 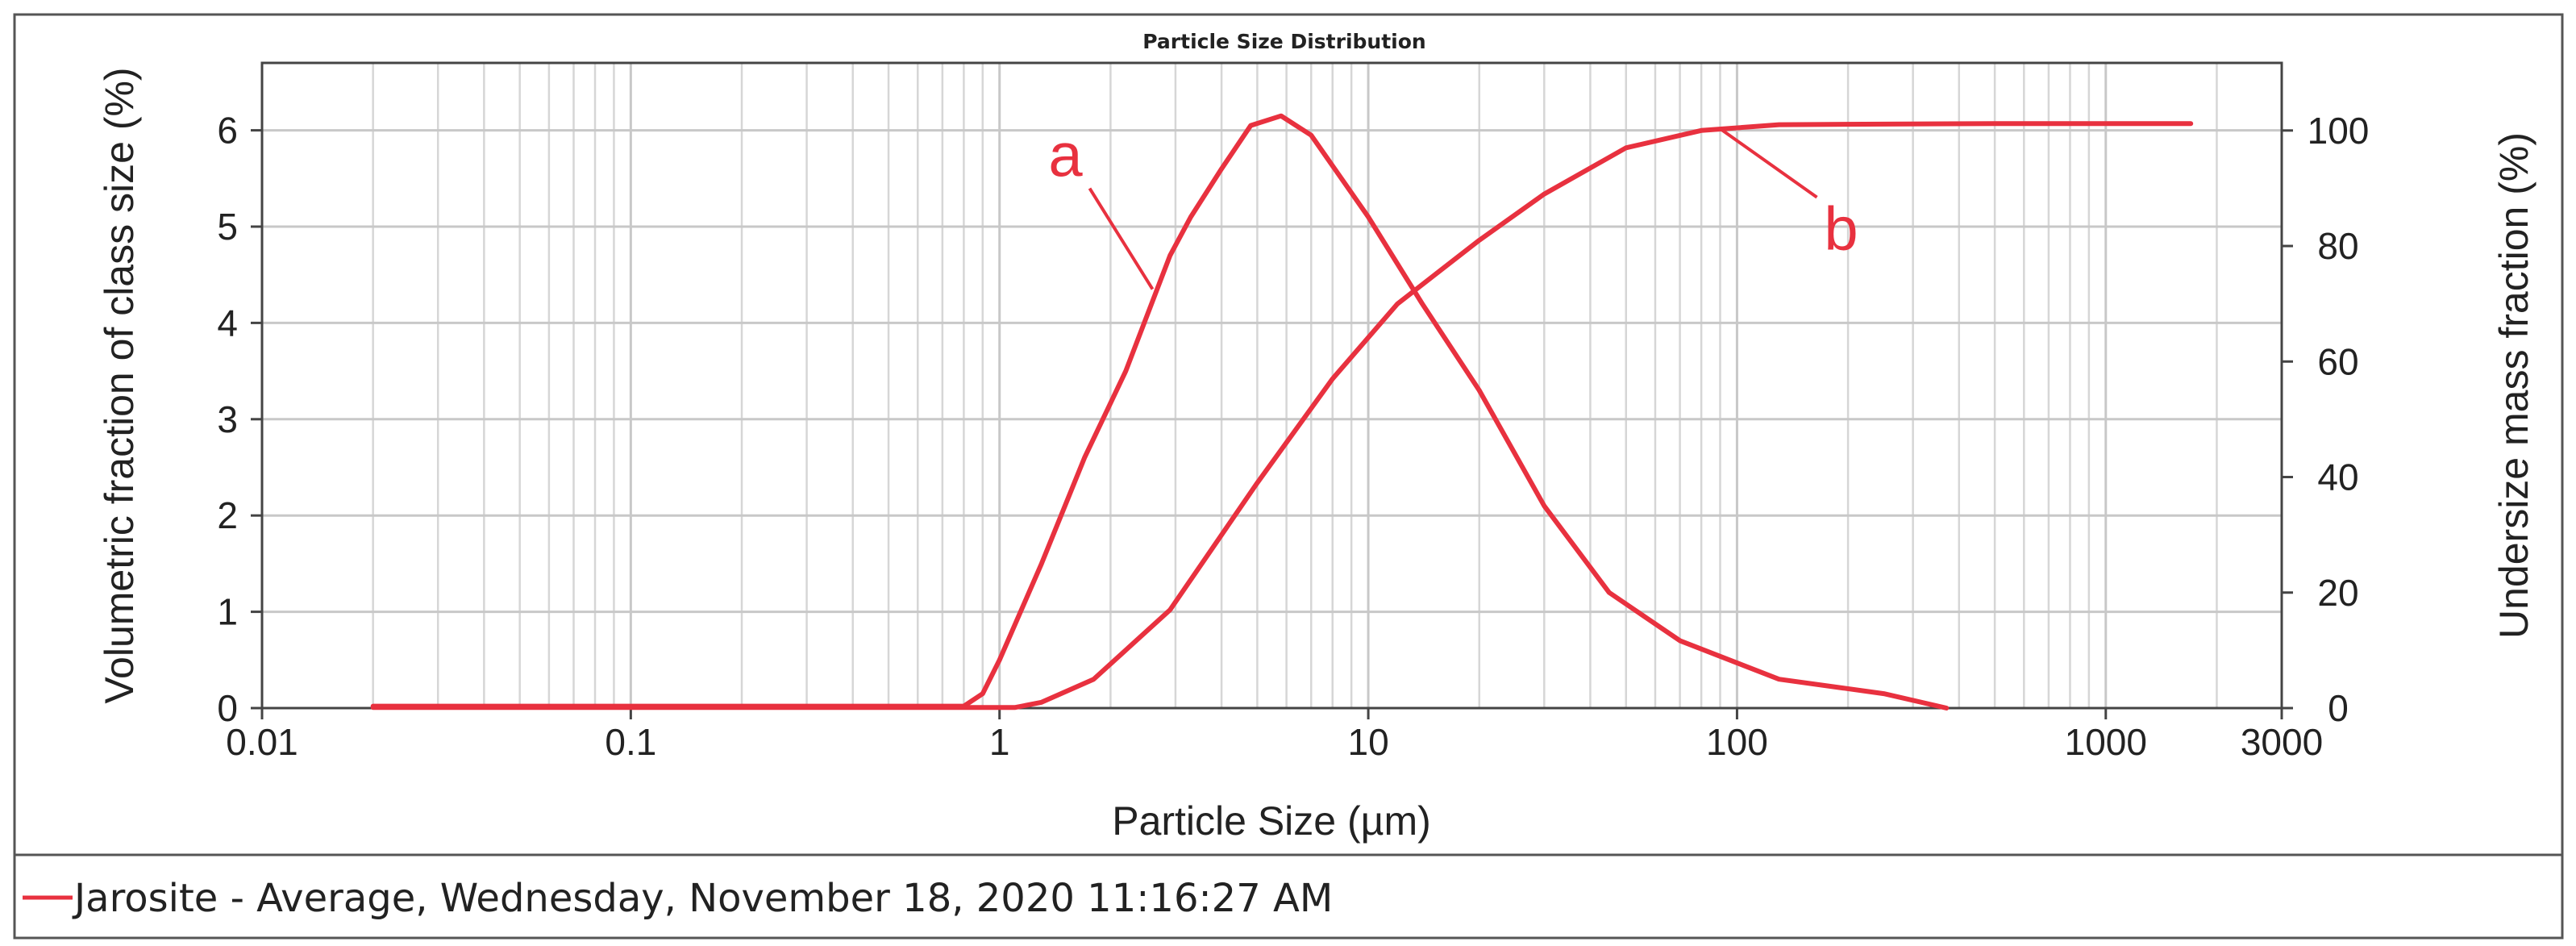 I want to click on y-left-axis-label: Volumetric fraction of class size (%), so click(x=120, y=385).